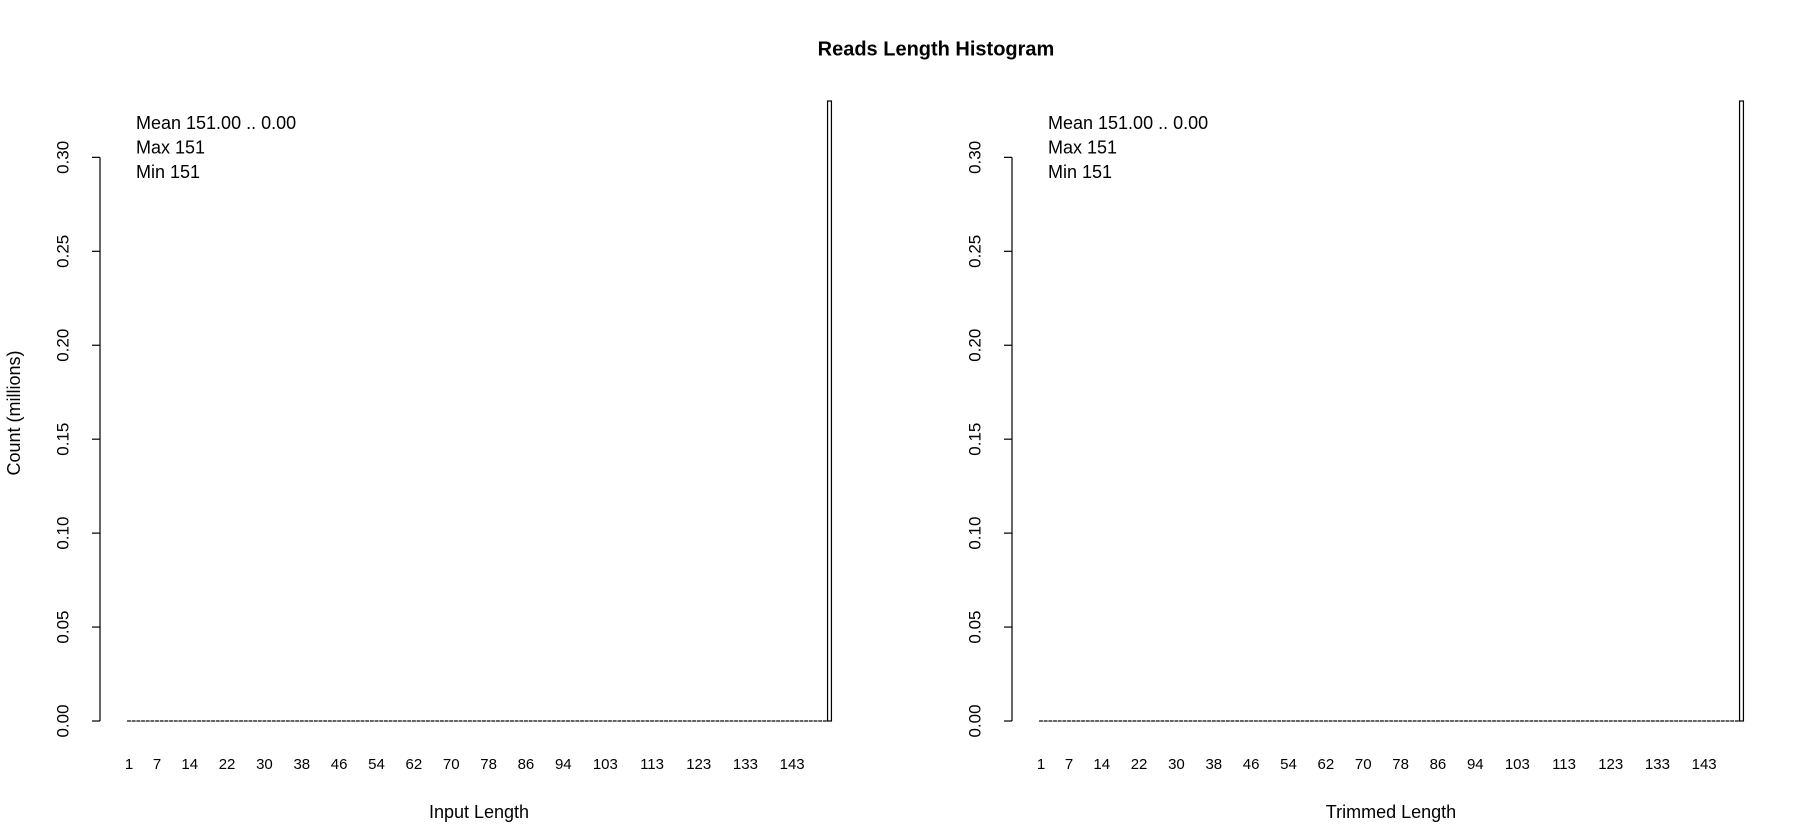  I want to click on x-axis-title: Trimmed Length, so click(1391, 812).